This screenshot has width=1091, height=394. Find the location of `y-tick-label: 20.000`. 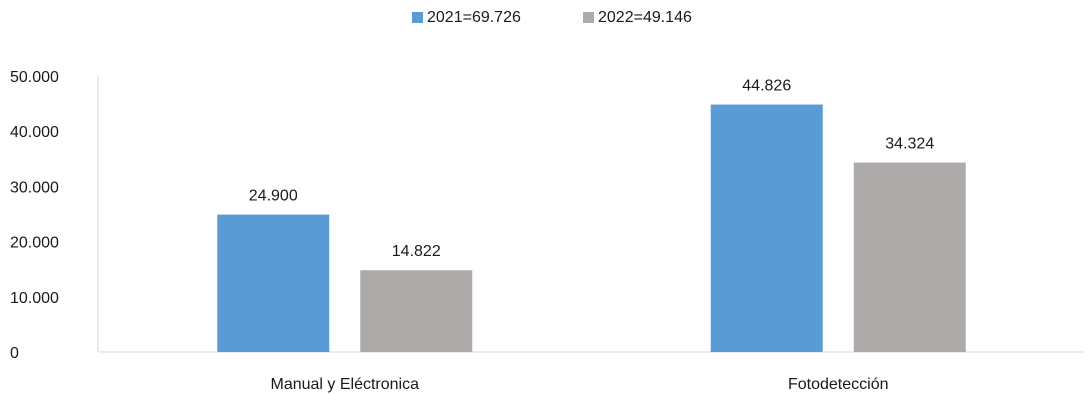

y-tick-label: 20.000 is located at coordinates (34, 243).